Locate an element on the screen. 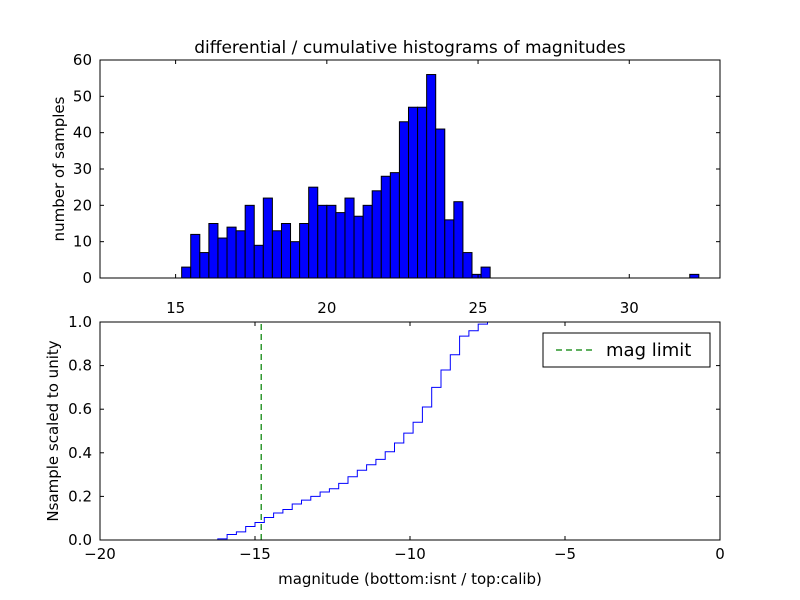 The image size is (800, 600). top-y-tick-label: 50 is located at coordinates (82, 96).